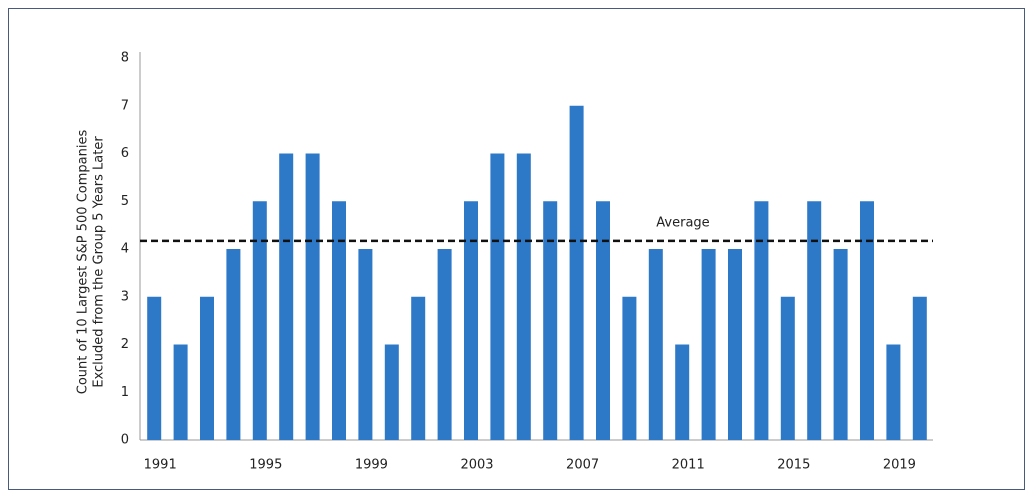  I want to click on x-tick-label: 1995, so click(265, 465).